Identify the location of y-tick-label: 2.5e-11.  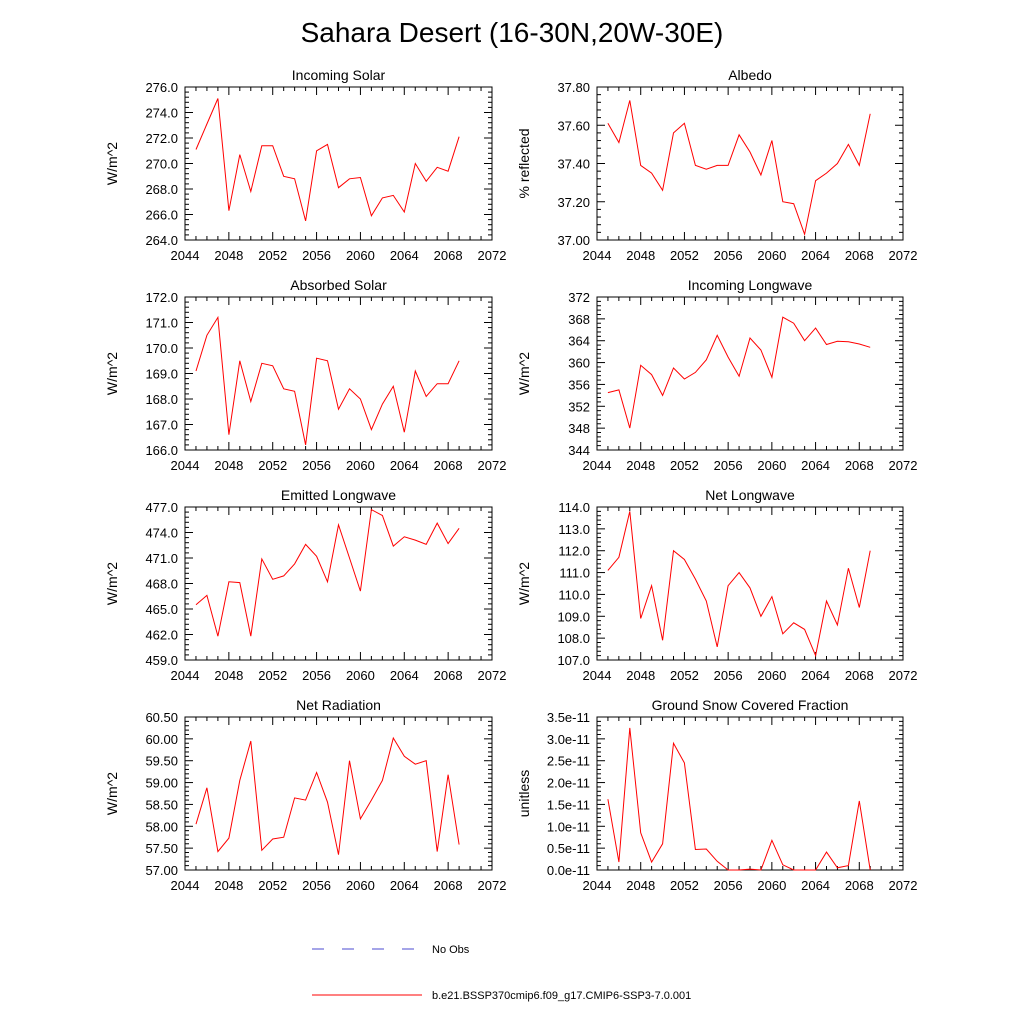
(568, 761).